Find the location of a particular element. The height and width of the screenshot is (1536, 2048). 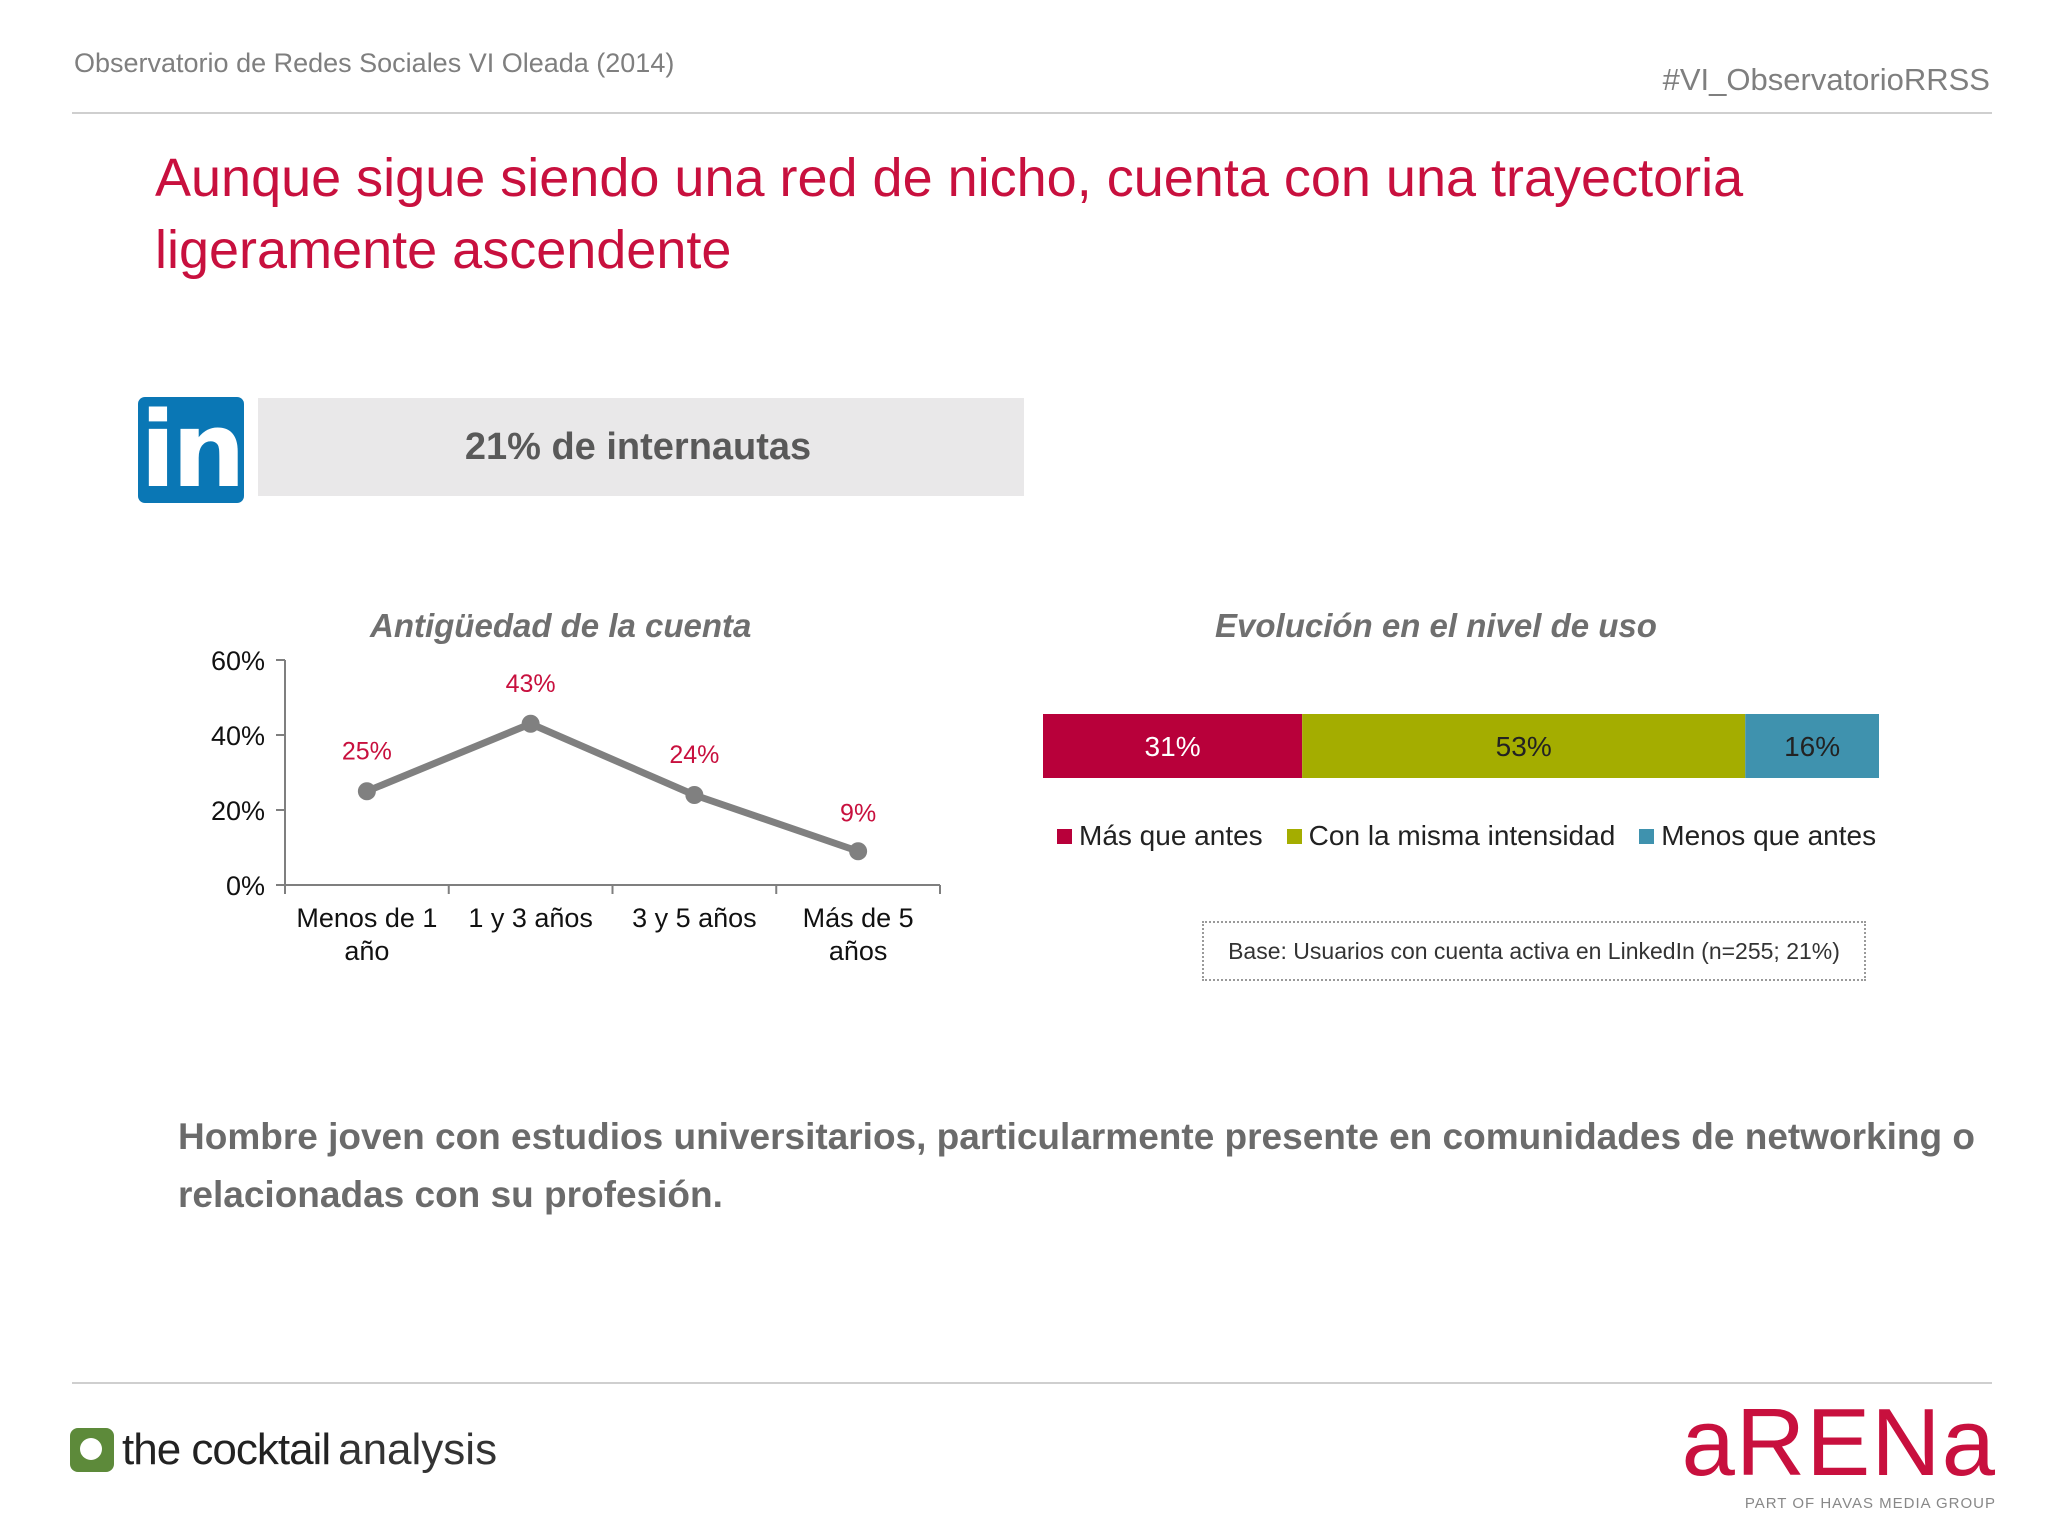

line-data-label: 9% is located at coordinates (858, 813).